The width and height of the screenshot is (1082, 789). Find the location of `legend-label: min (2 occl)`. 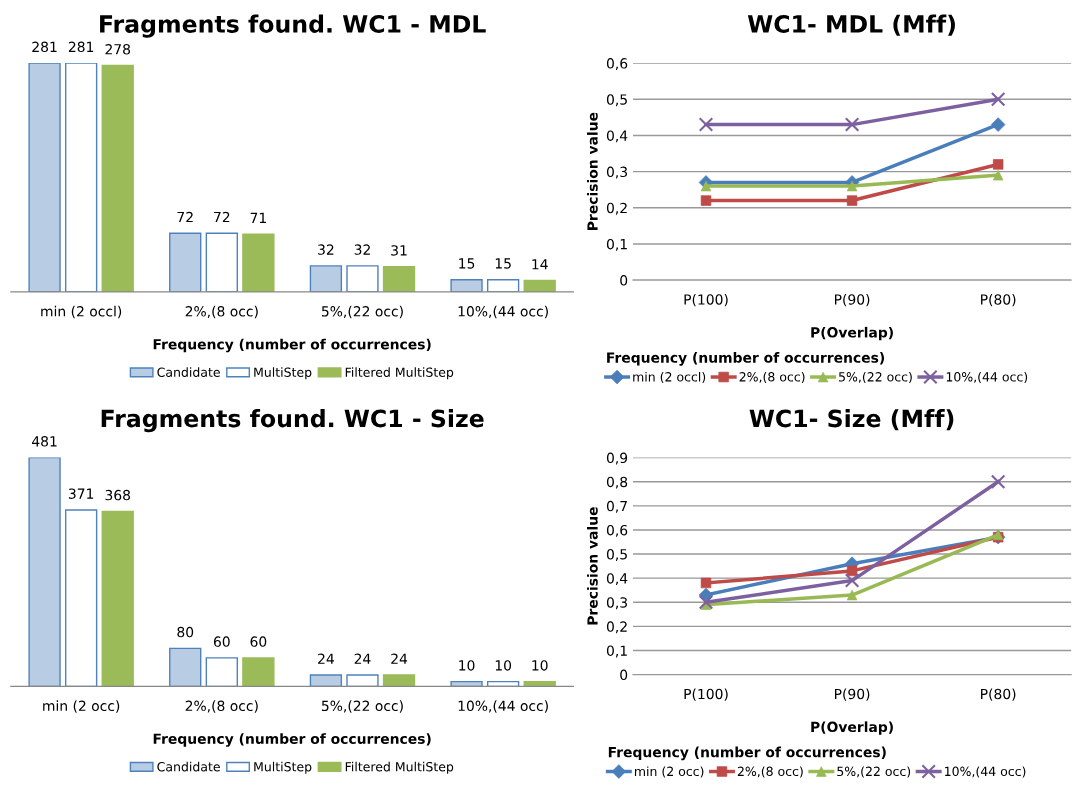

legend-label: min (2 occl) is located at coordinates (669, 377).